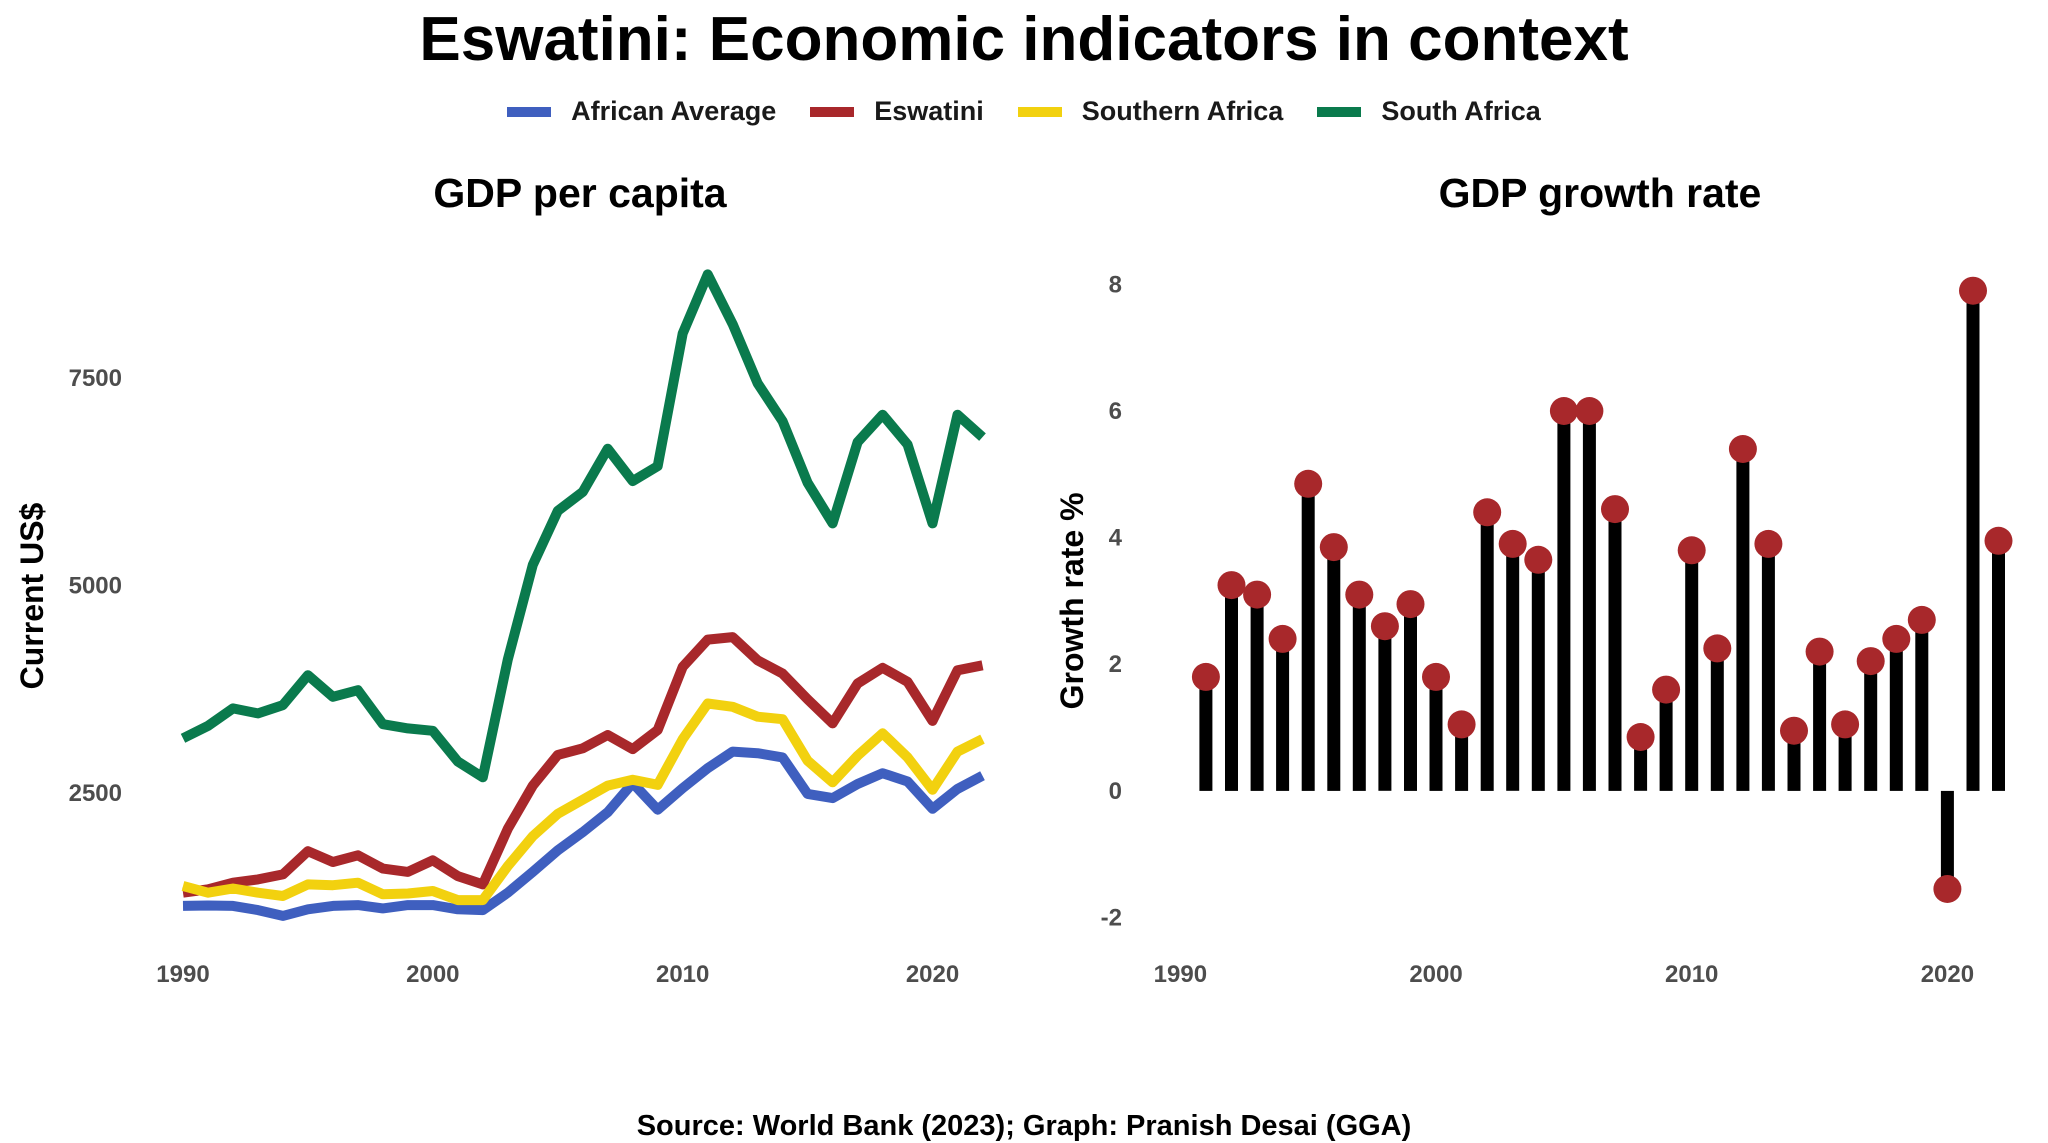 The height and width of the screenshot is (1143, 2048). I want to click on y-tick-label: 0, so click(1115, 791).